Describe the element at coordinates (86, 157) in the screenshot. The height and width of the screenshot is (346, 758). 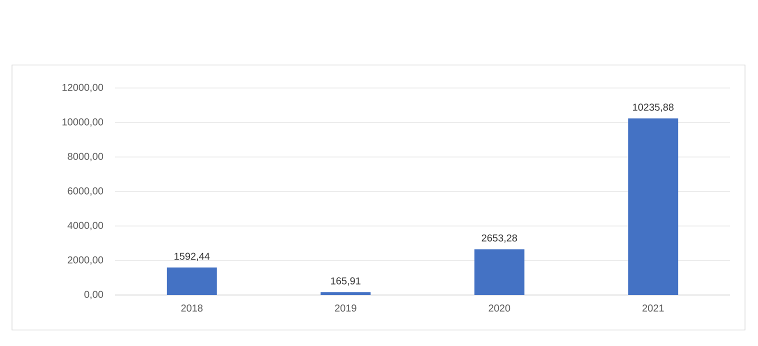
I see `y-tick-label: 8000,00` at that location.